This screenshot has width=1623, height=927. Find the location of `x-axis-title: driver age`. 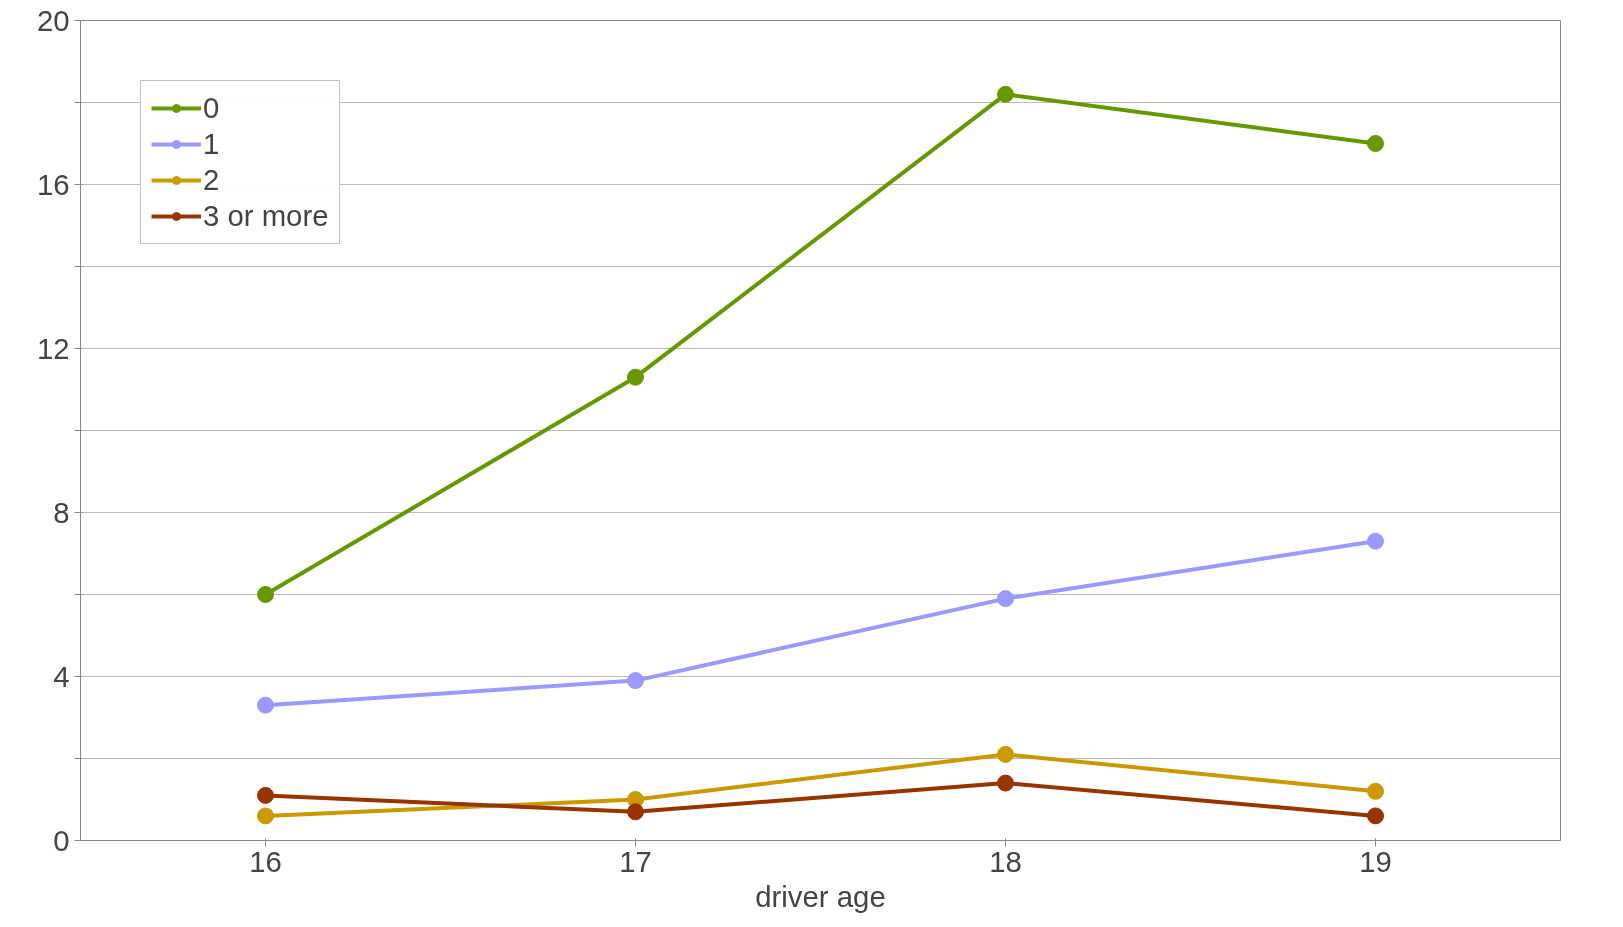

x-axis-title: driver age is located at coordinates (820, 896).